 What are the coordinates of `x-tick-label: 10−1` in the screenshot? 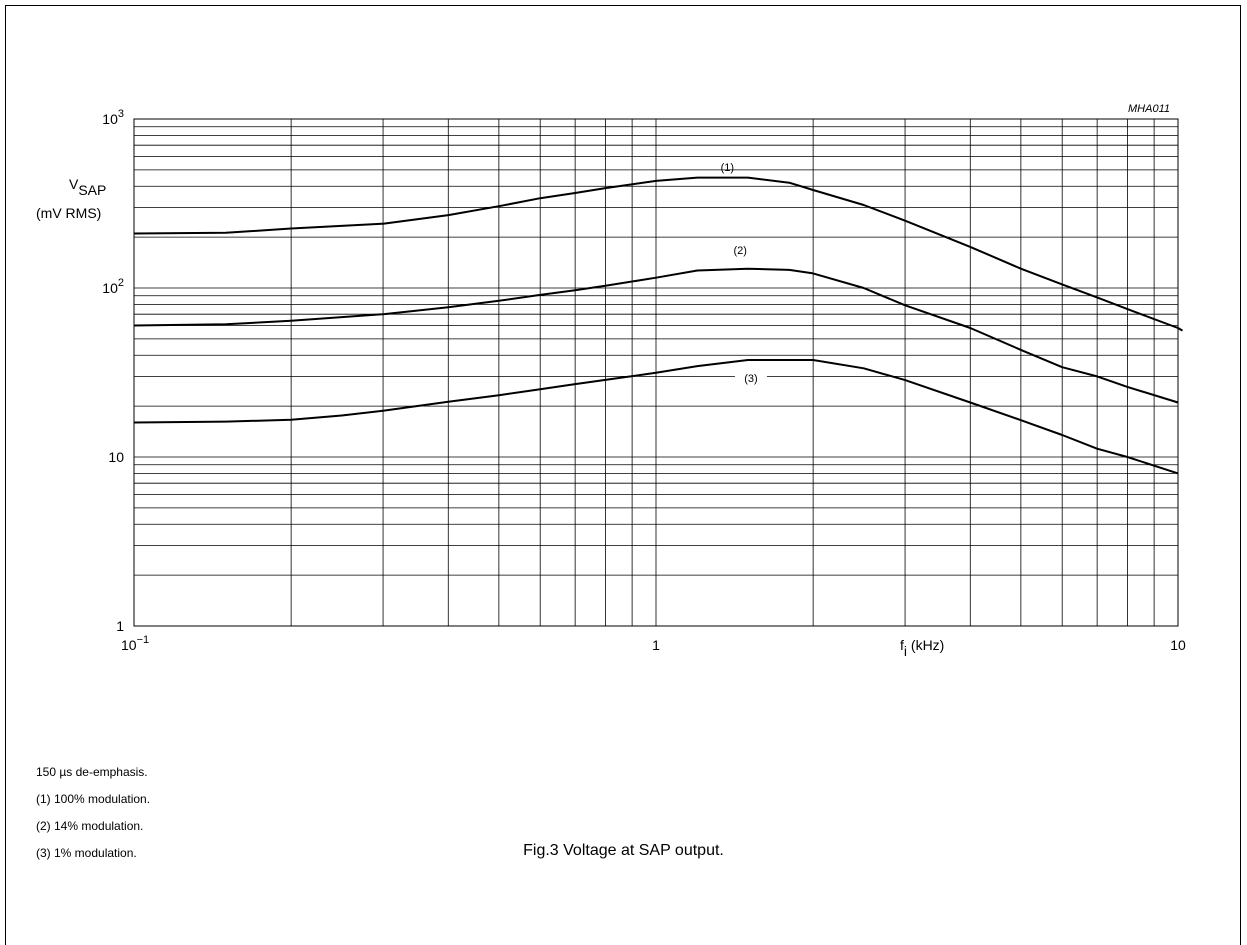 It's located at (135, 643).